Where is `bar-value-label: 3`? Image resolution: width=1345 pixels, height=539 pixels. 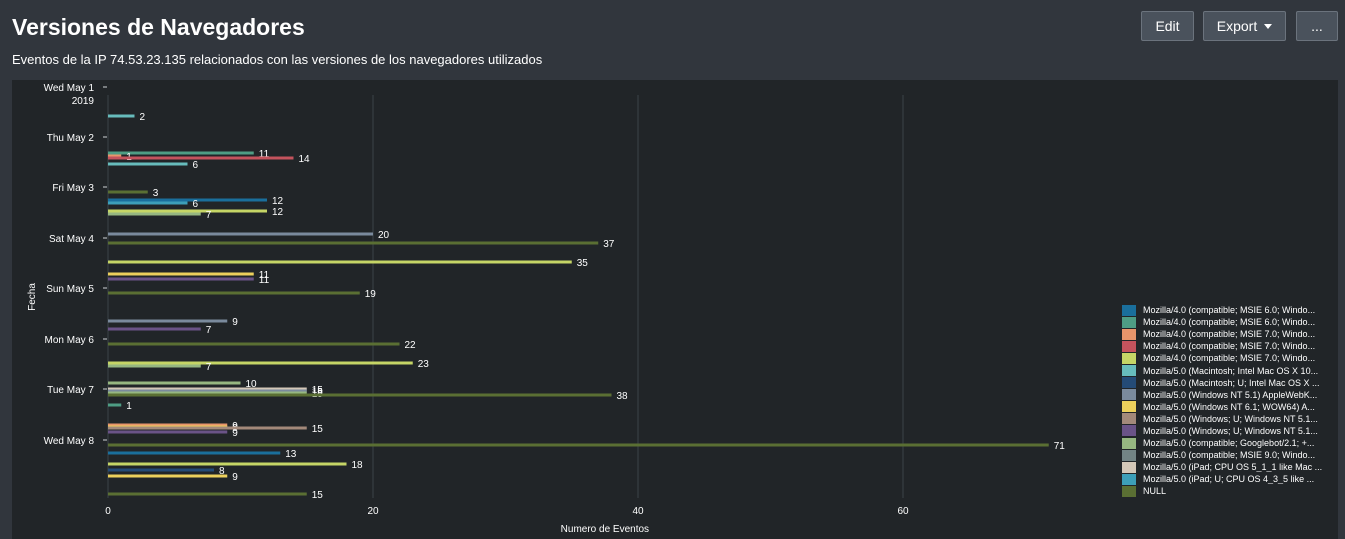 bar-value-label: 3 is located at coordinates (156, 193).